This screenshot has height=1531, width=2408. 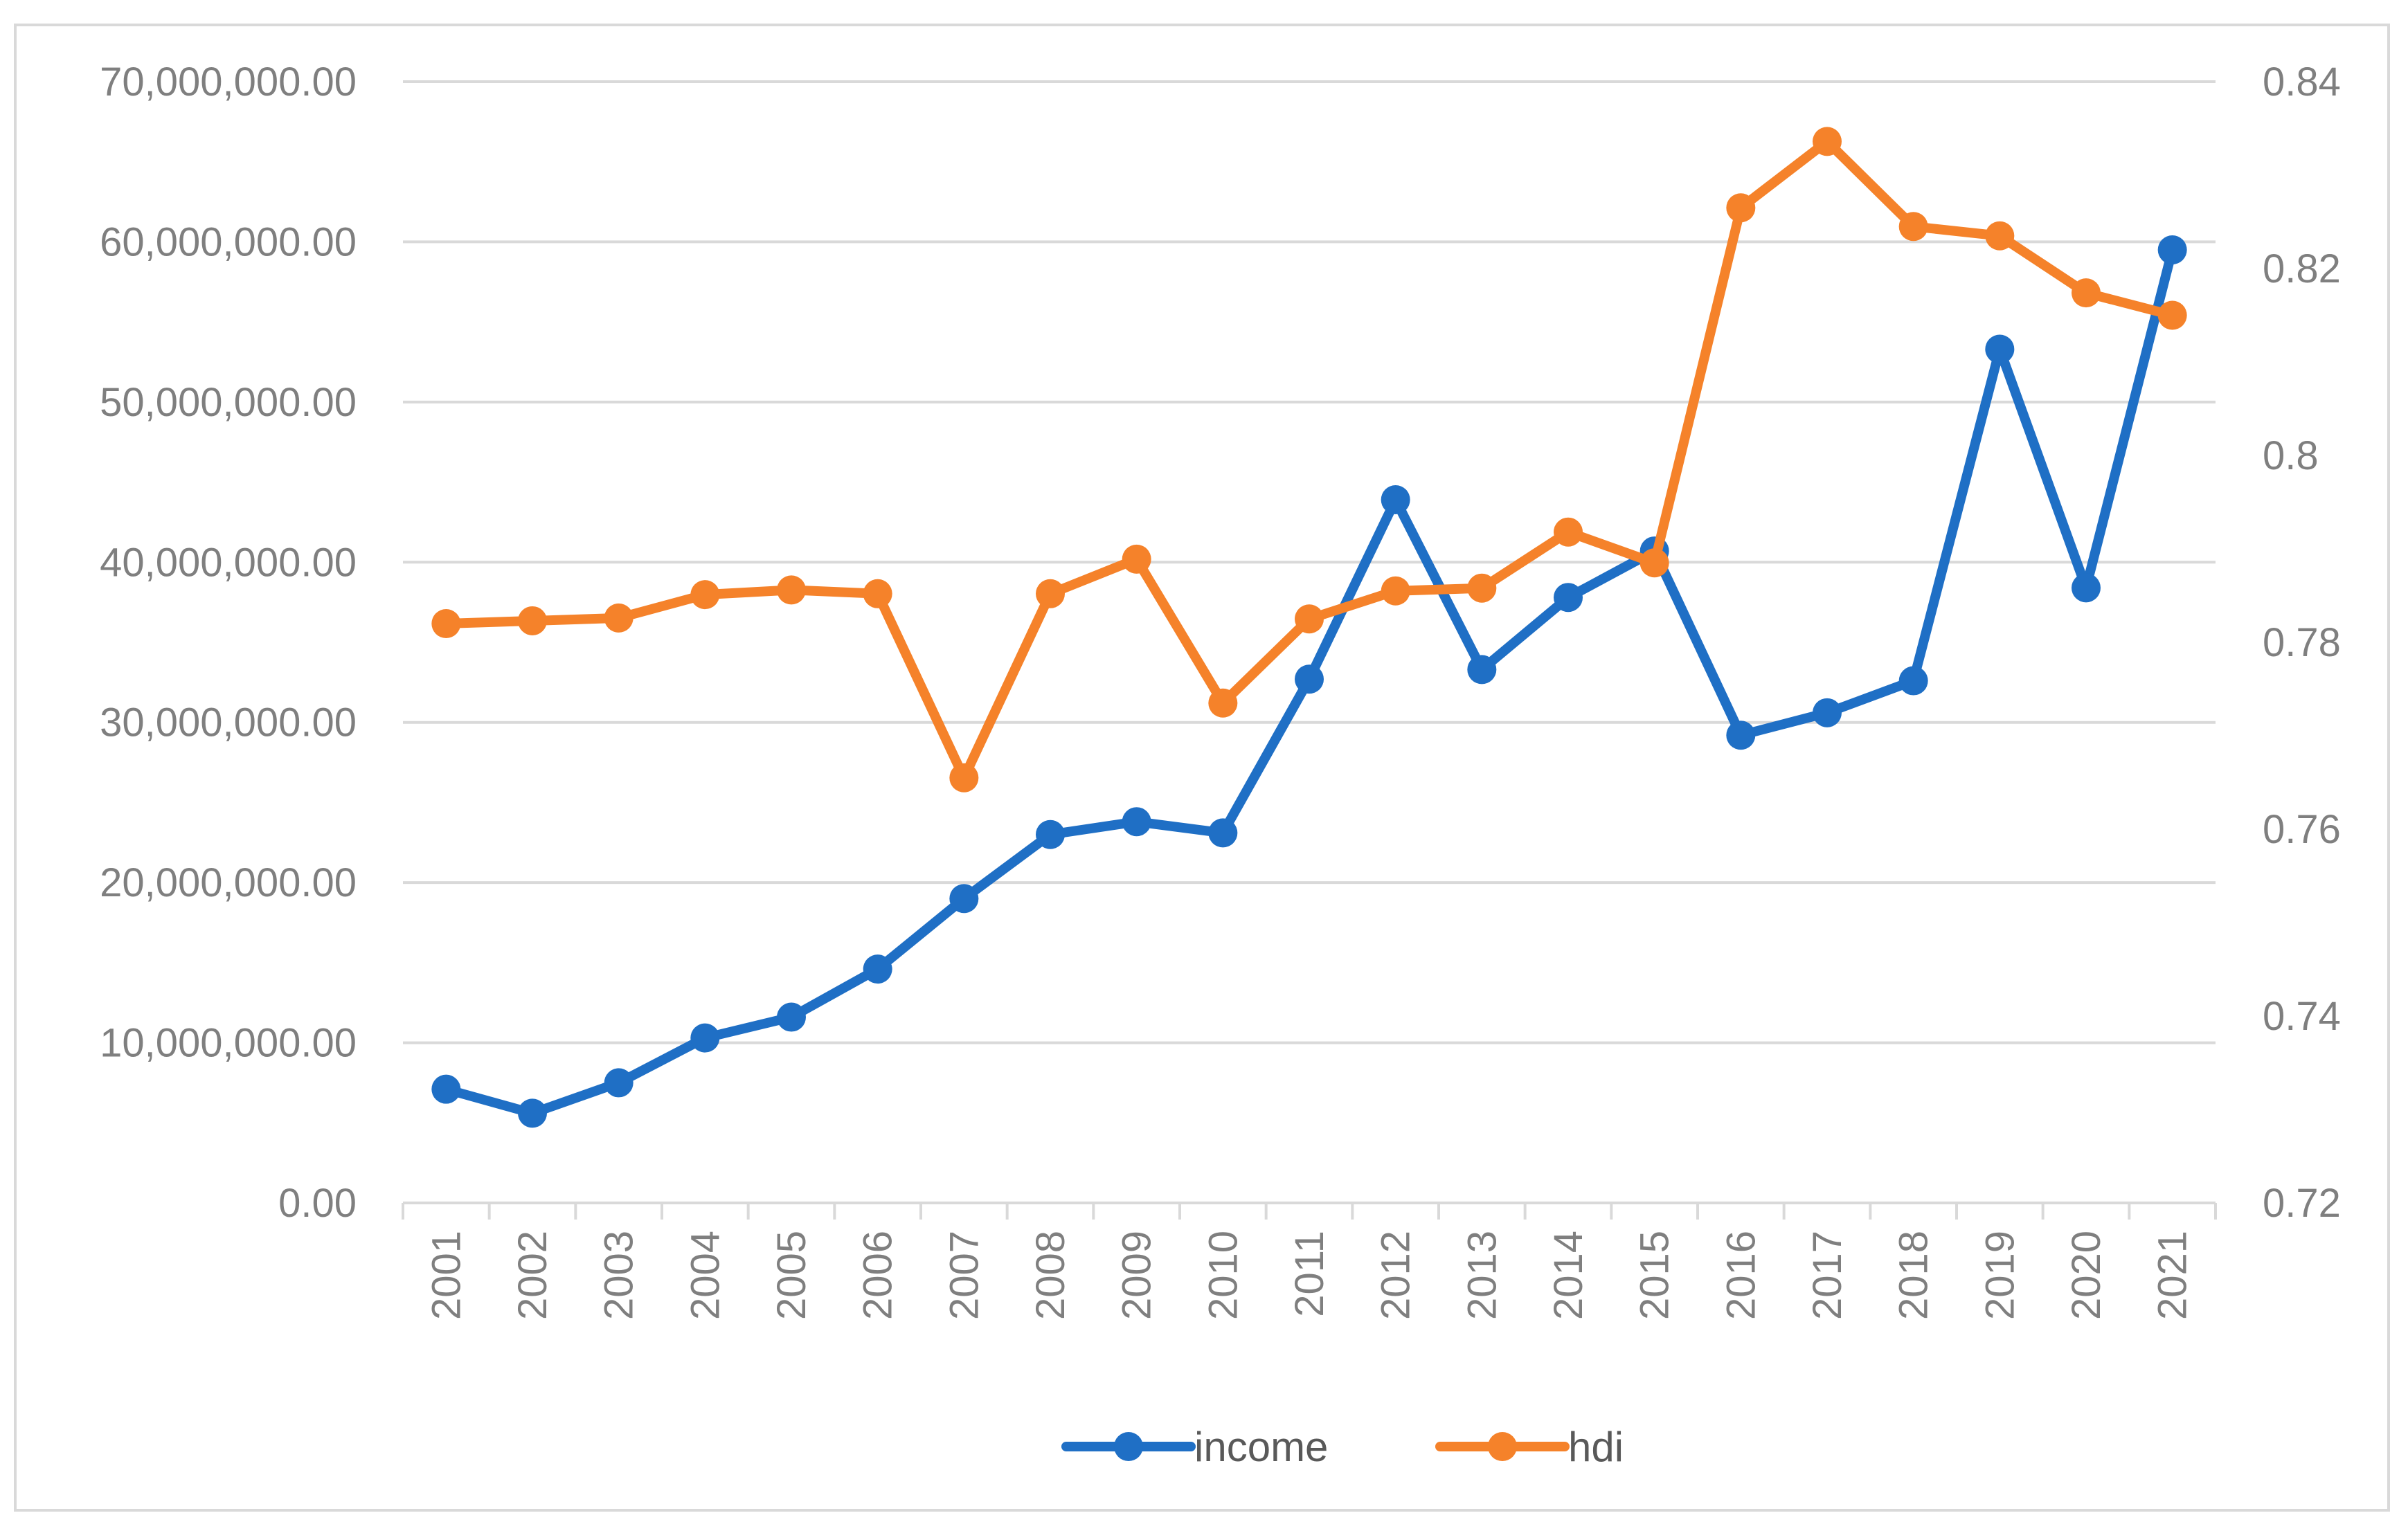 What do you see at coordinates (229, 722) in the screenshot?
I see `left-axis-tick-label: 30,000,000.00` at bounding box center [229, 722].